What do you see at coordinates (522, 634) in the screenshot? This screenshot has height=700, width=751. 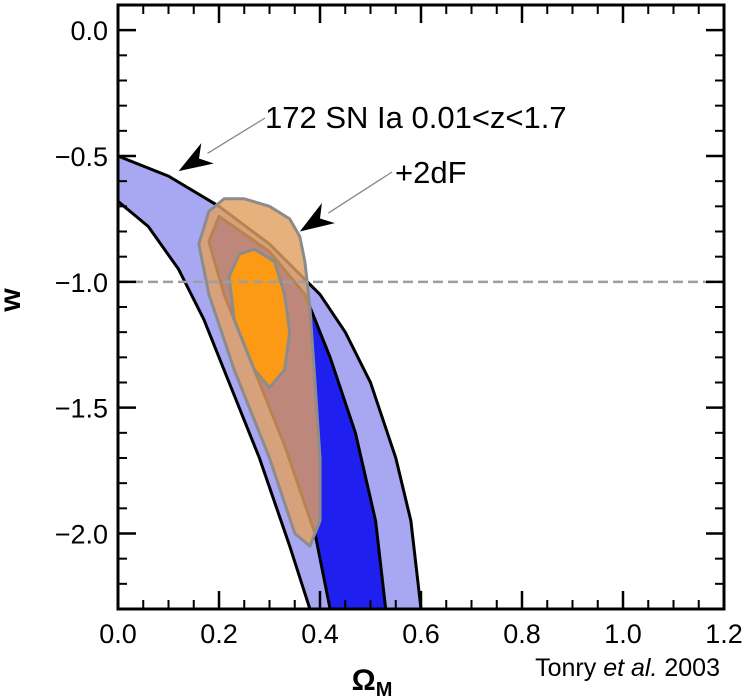 I see `x-tick-label: 0.8` at bounding box center [522, 634].